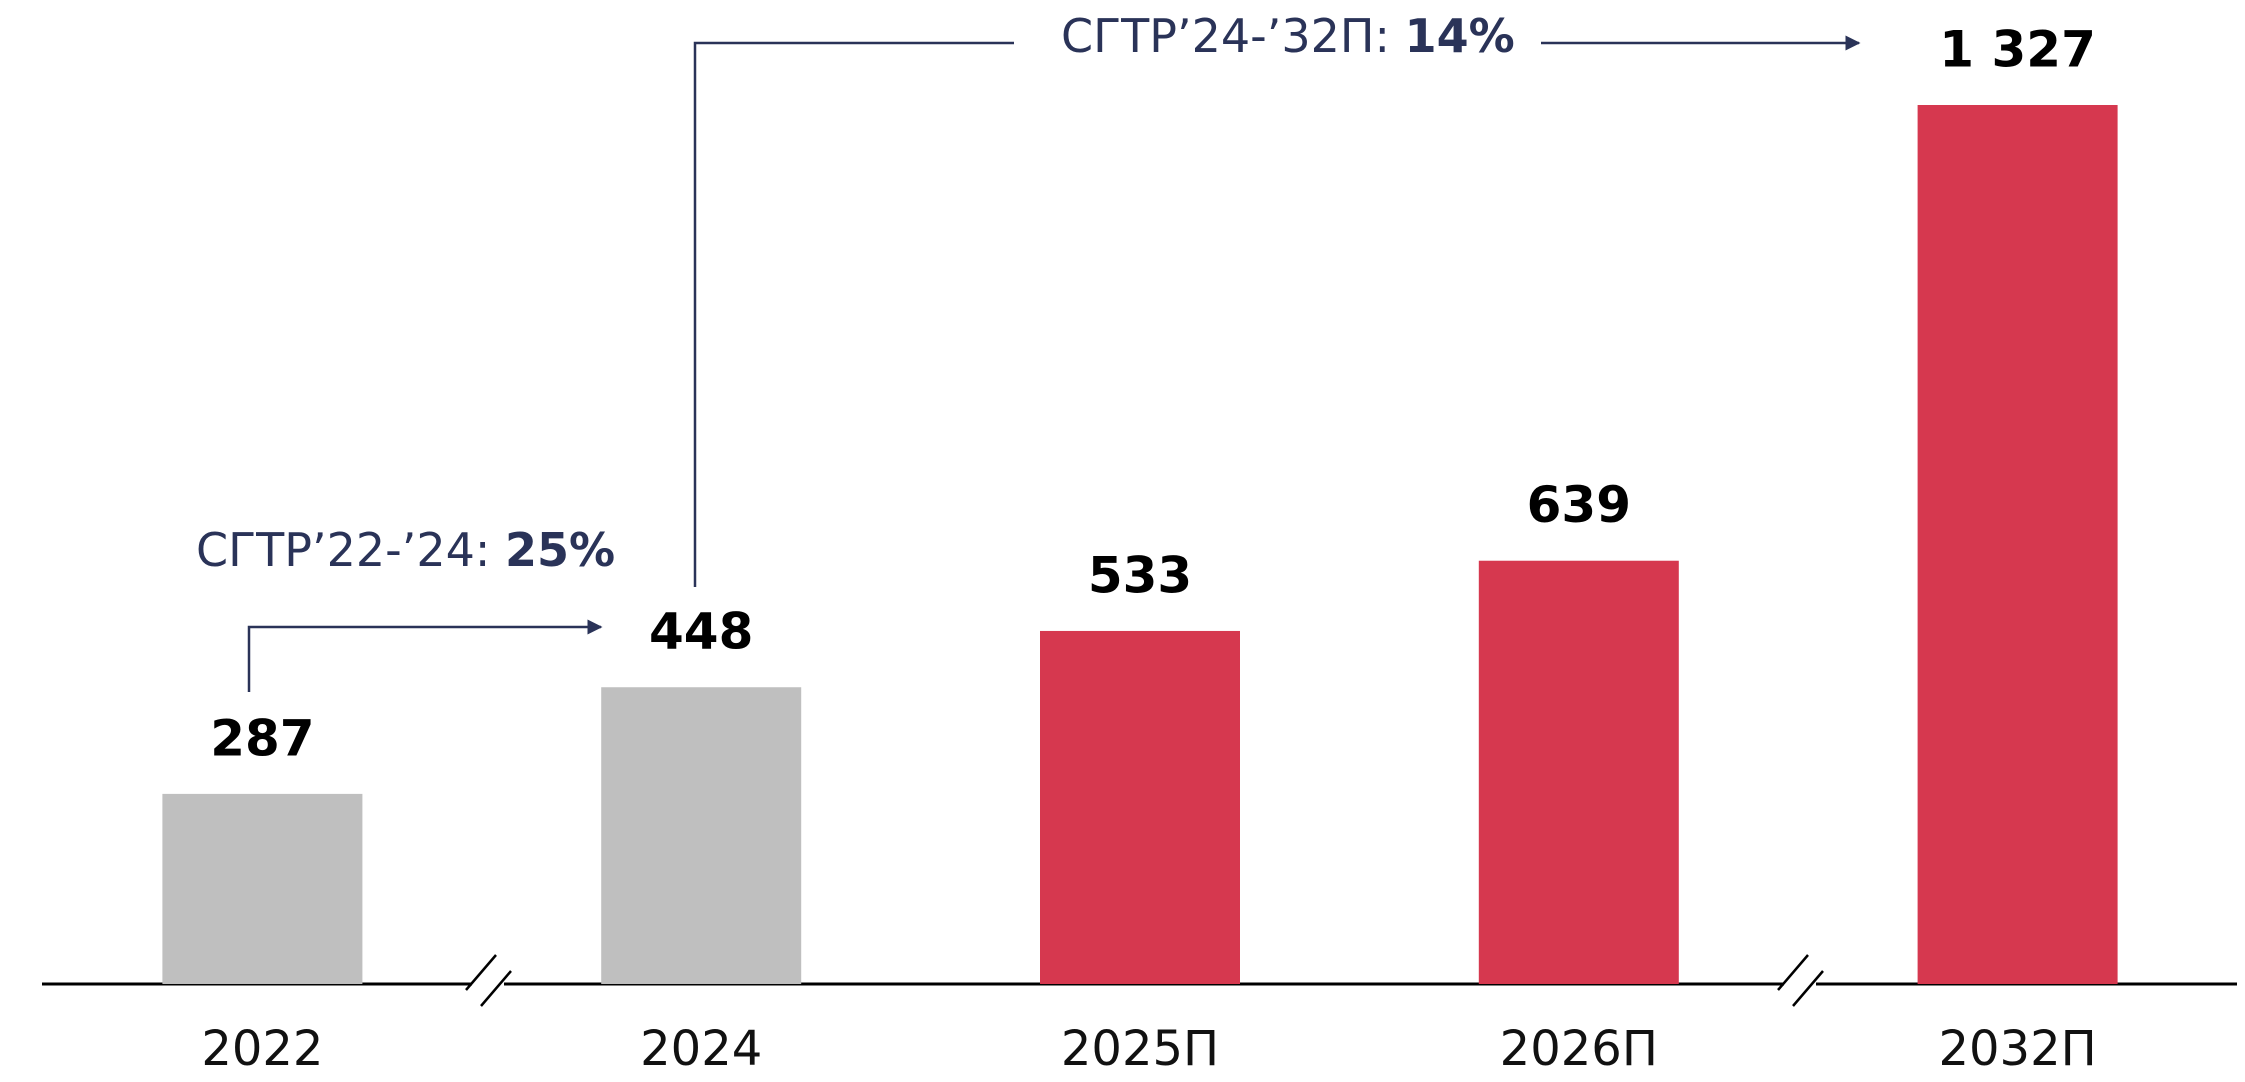 The height and width of the screenshot is (1082, 2245). Describe the element at coordinates (1579, 505) in the screenshot. I see `value-label: 639` at that location.